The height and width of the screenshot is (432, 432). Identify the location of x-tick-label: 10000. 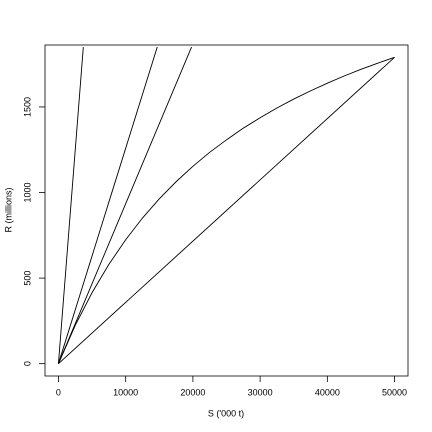
(125, 392).